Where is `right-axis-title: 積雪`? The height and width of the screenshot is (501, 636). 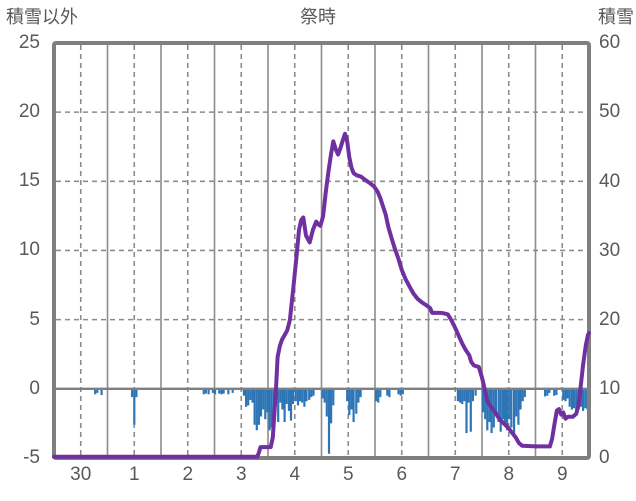 right-axis-title: 積雪 is located at coordinates (616, 17).